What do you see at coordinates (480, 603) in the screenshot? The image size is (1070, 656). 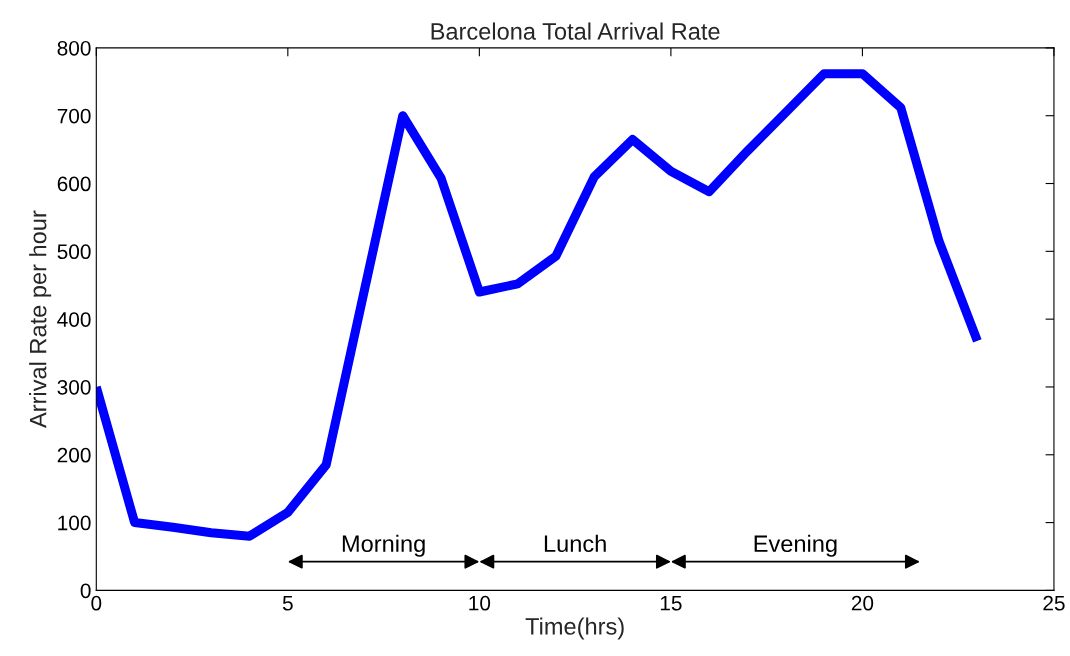 I see `x-tick-label: 10` at bounding box center [480, 603].